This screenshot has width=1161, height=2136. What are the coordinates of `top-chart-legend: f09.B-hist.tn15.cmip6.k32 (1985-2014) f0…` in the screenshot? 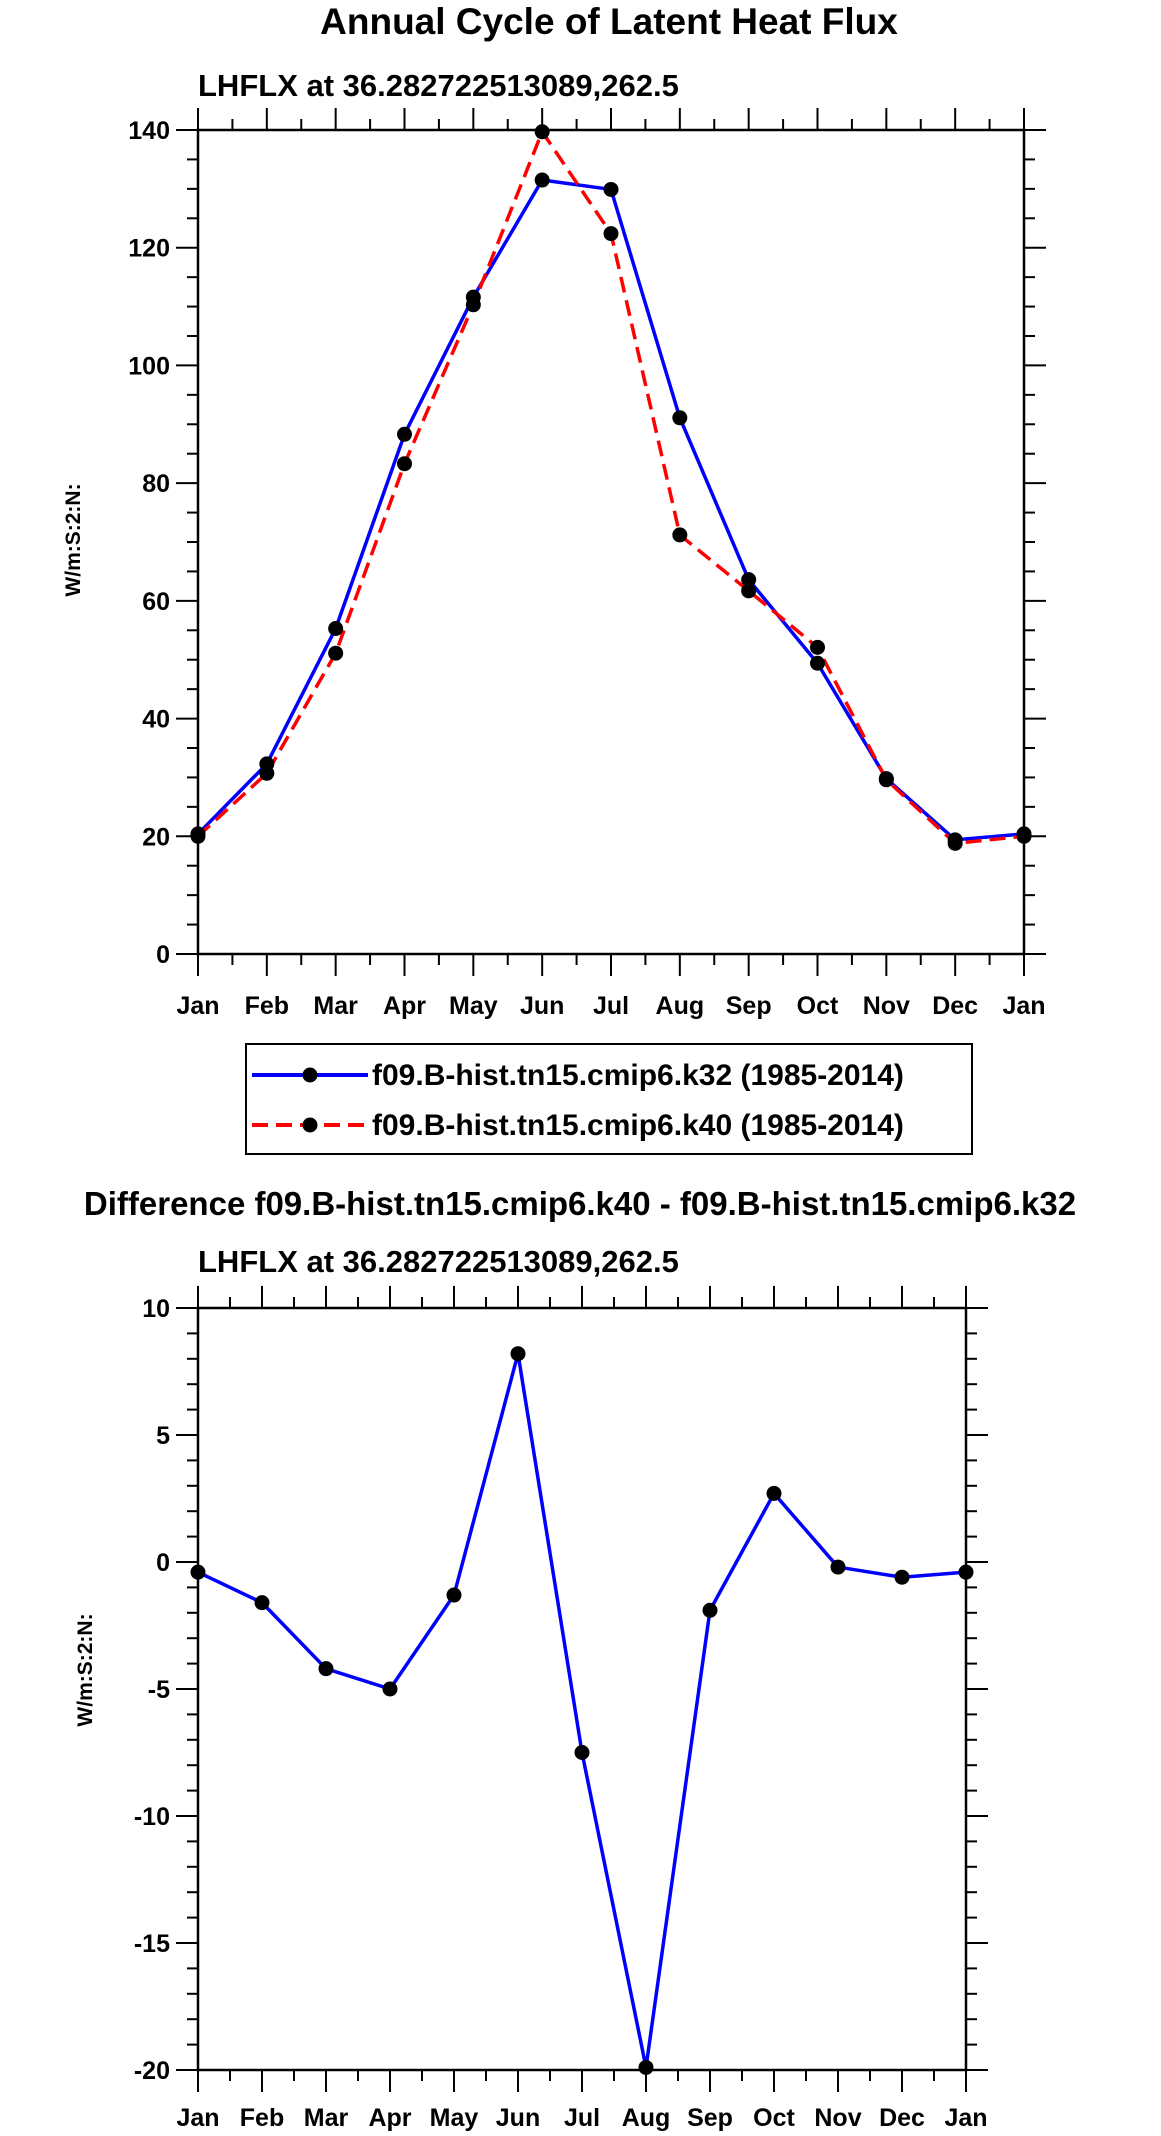 It's located at (609, 1099).